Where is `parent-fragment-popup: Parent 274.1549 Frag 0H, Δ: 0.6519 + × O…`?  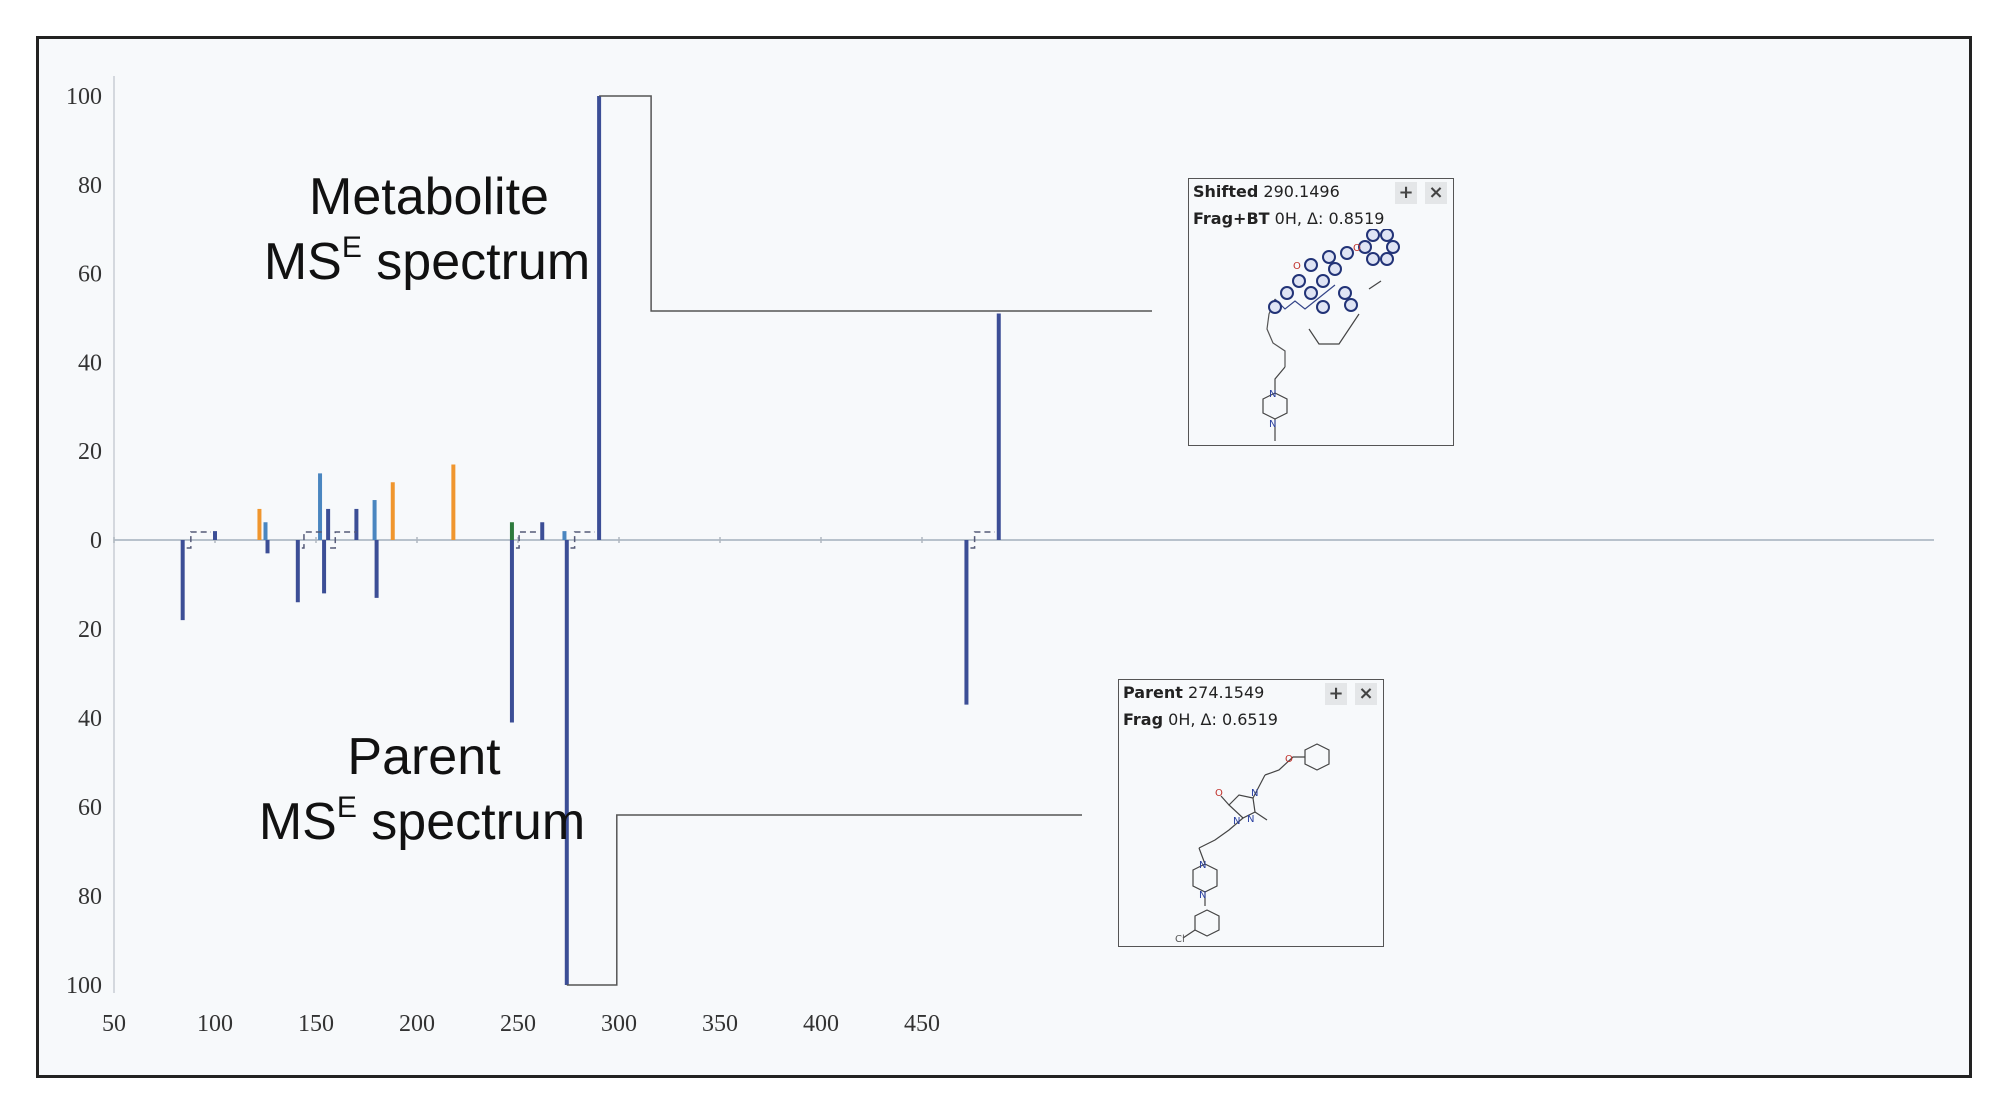 parent-fragment-popup: Parent 274.1549 Frag 0H, Δ: 0.6519 + × O… is located at coordinates (1251, 813).